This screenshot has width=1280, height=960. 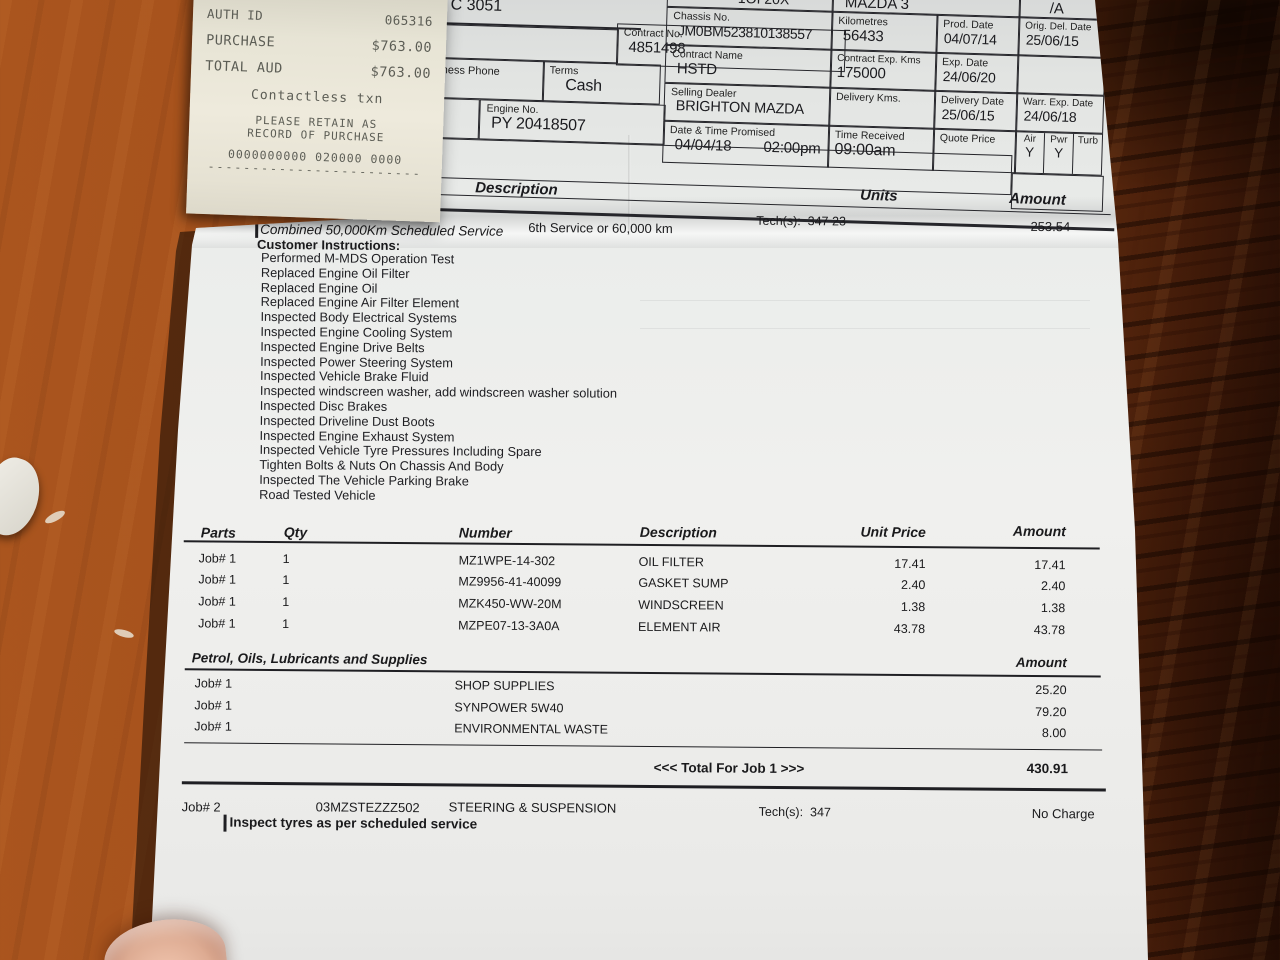 What do you see at coordinates (320, 17) in the screenshot?
I see `receipt-auth-row: AUTH ID 065316` at bounding box center [320, 17].